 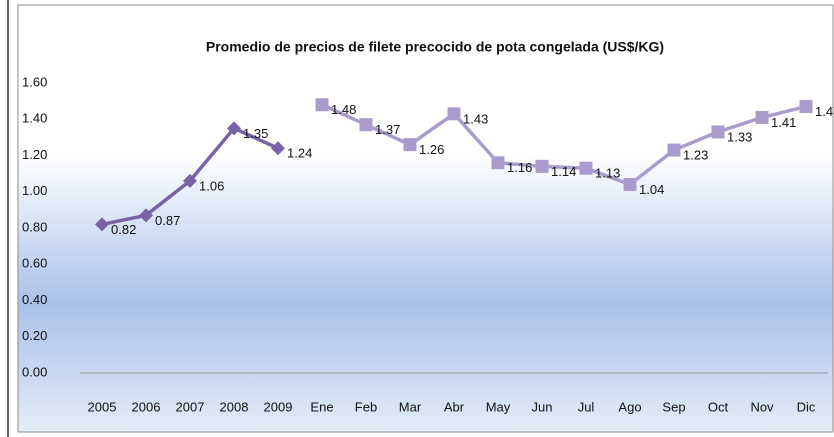 I want to click on y-tick-label: 1.20, so click(x=34, y=154).